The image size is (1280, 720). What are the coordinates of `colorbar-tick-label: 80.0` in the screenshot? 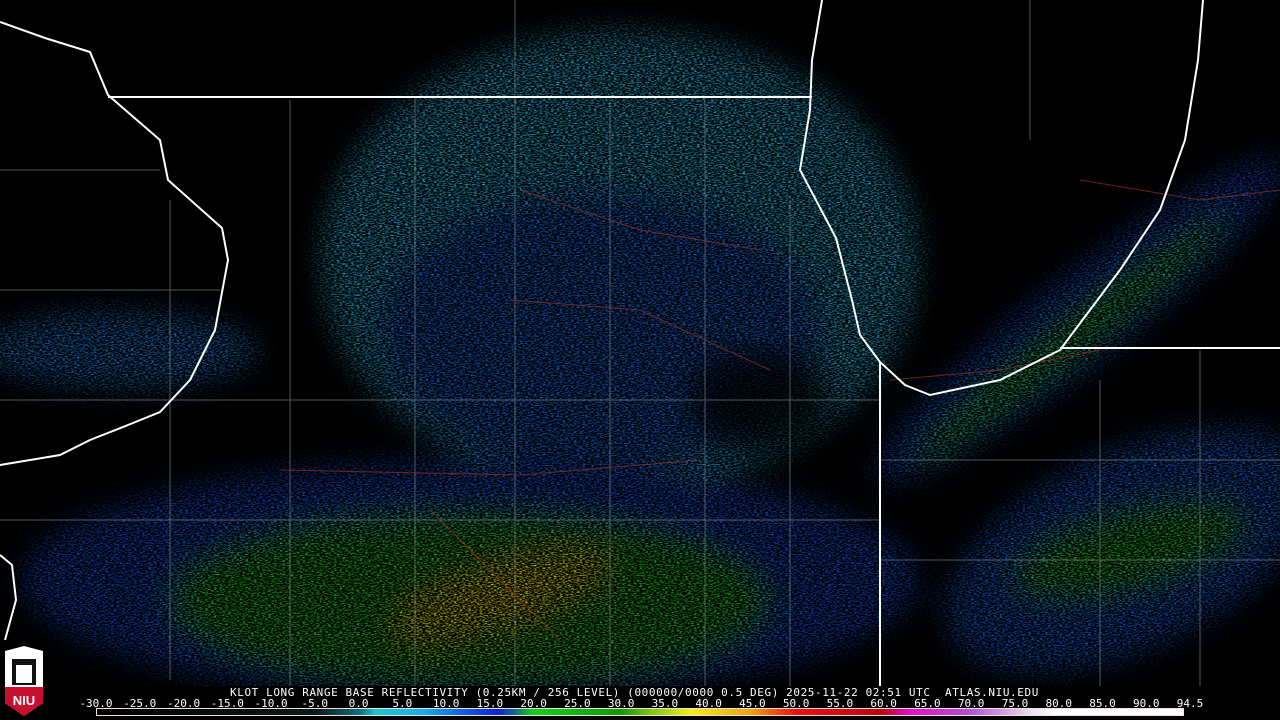 It's located at (1058, 703).